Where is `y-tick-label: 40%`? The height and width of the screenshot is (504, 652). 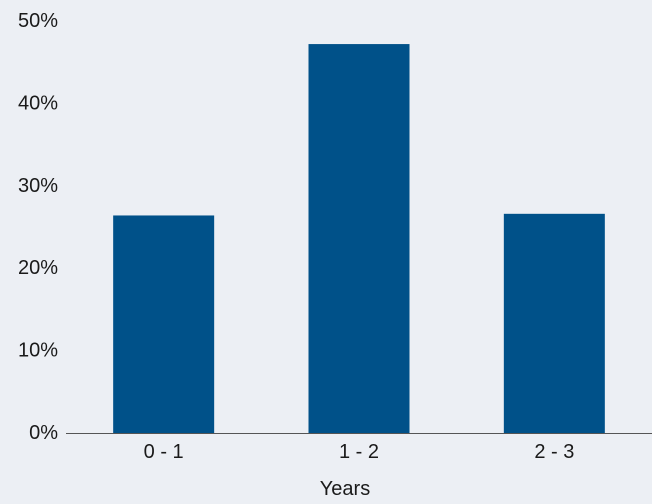
y-tick-label: 40% is located at coordinates (38, 103).